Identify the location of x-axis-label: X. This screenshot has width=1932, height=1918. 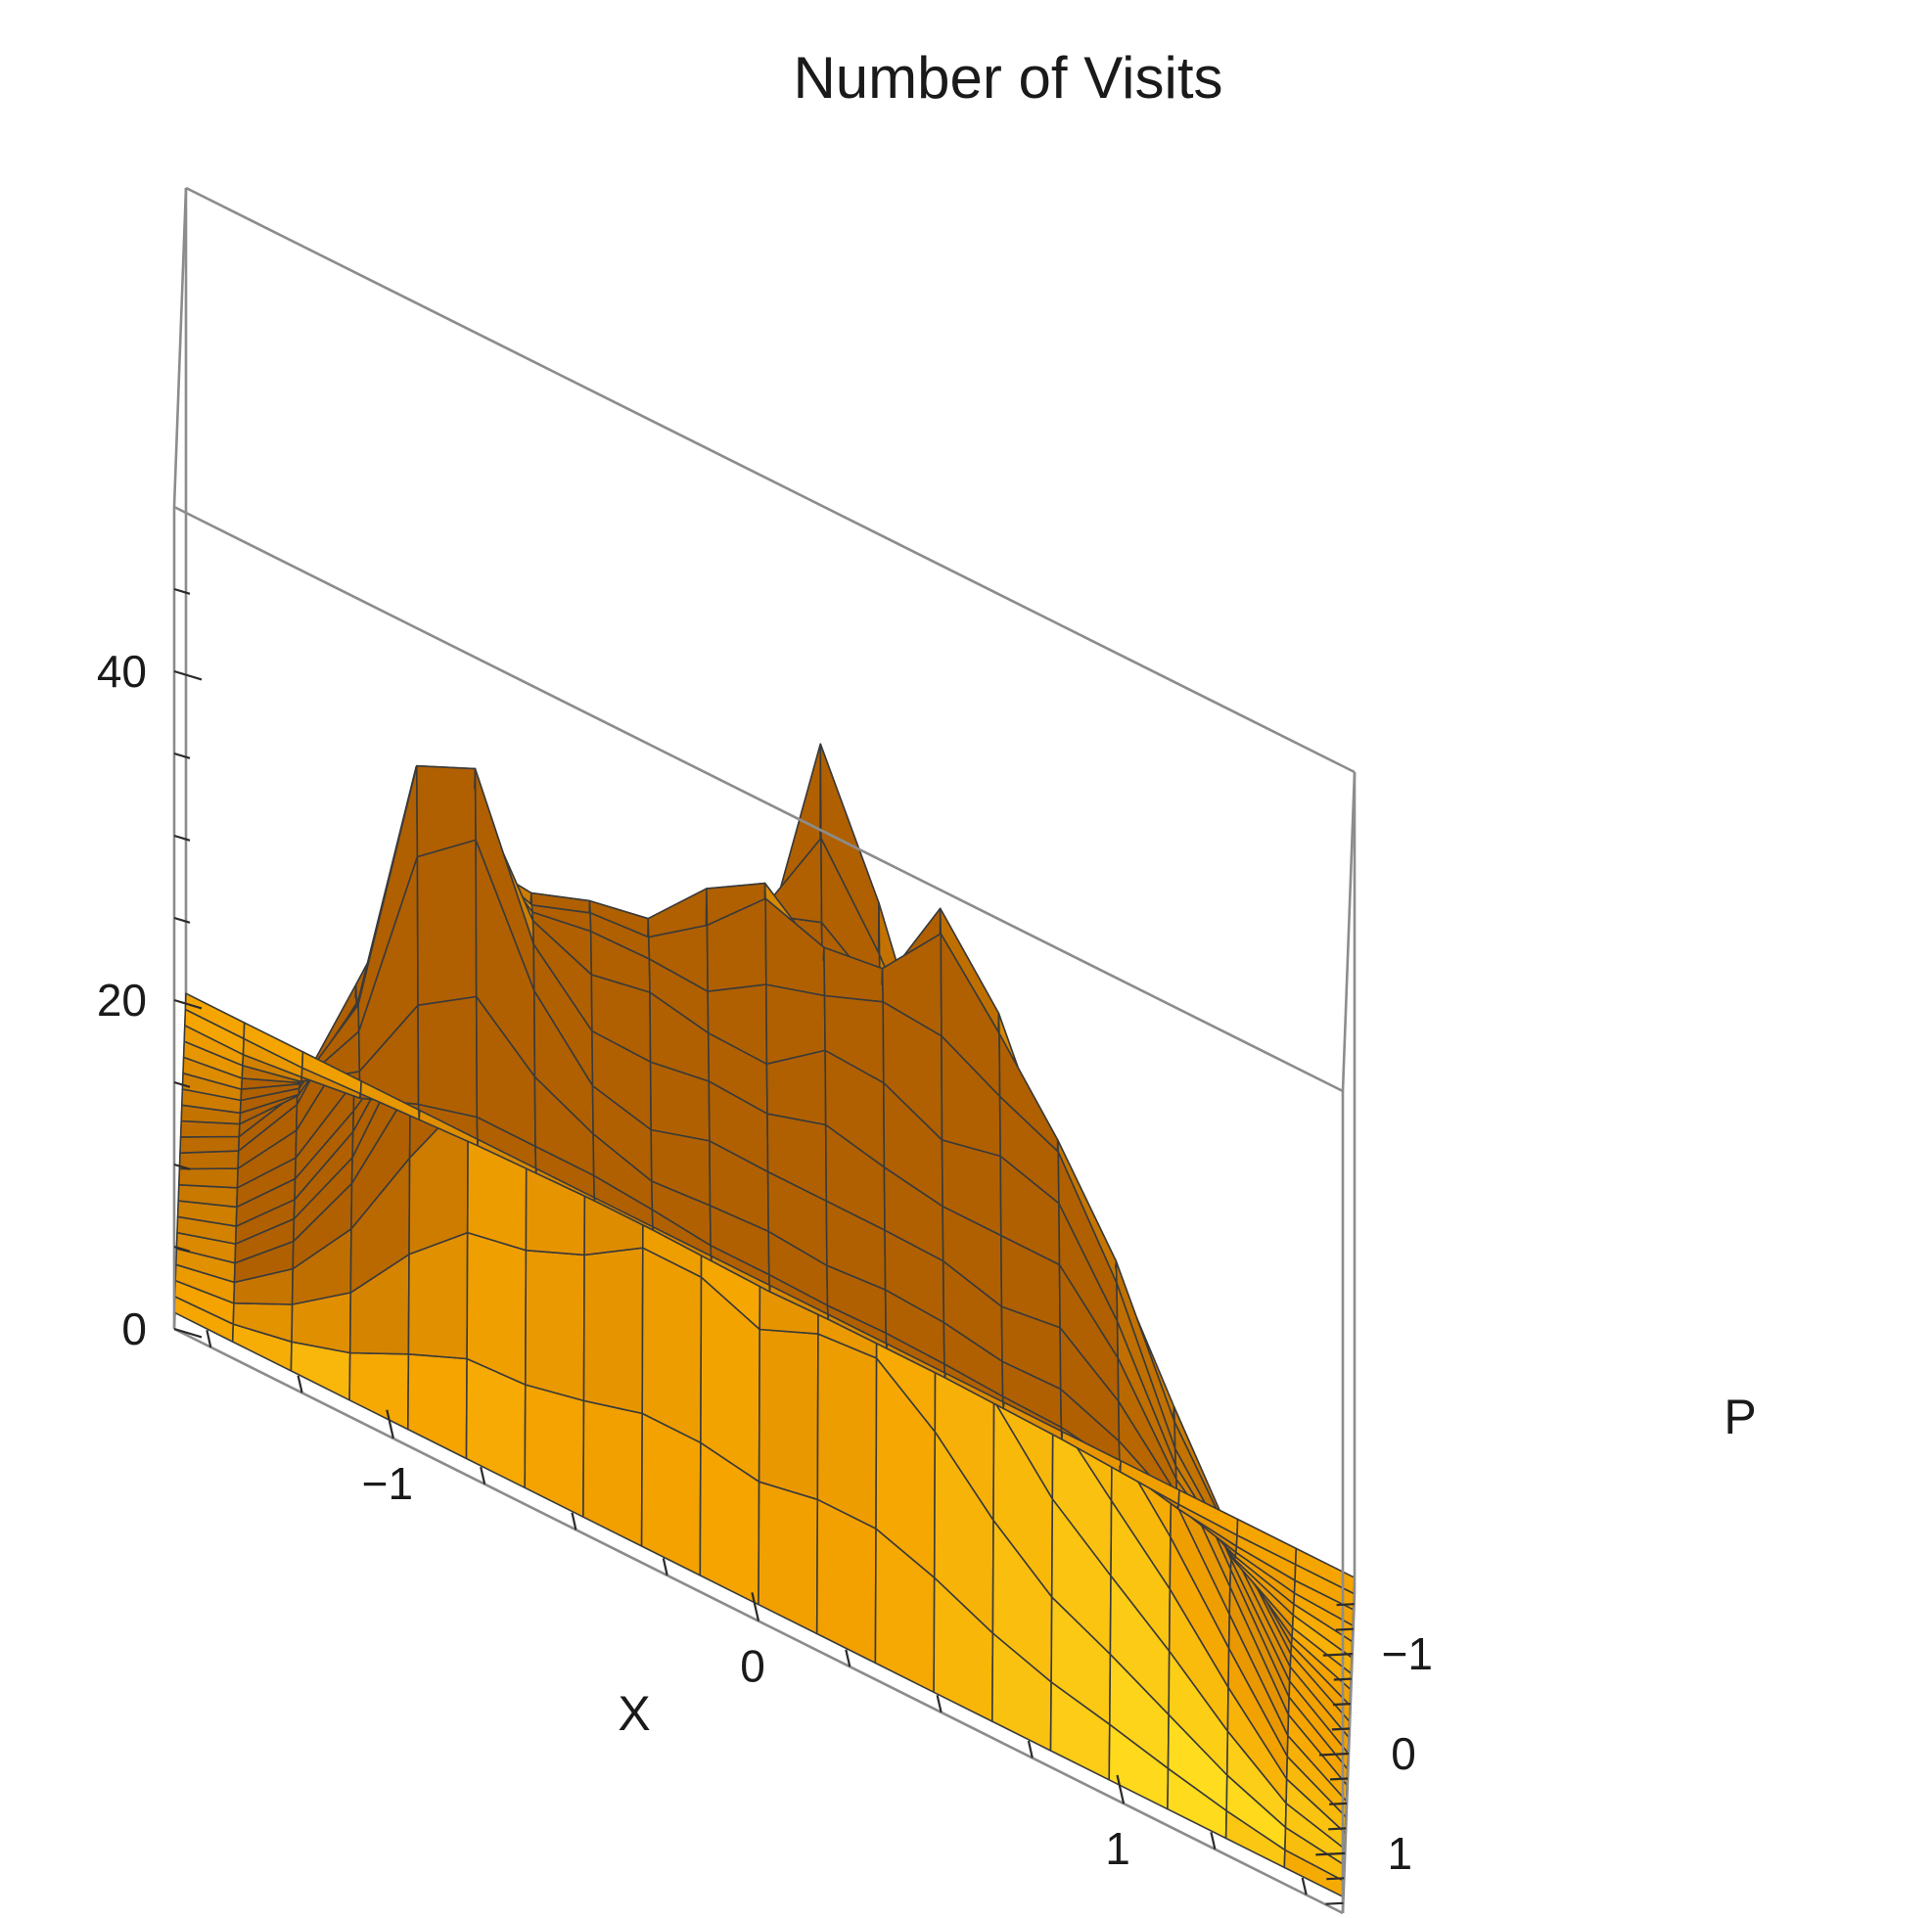
(634, 1713).